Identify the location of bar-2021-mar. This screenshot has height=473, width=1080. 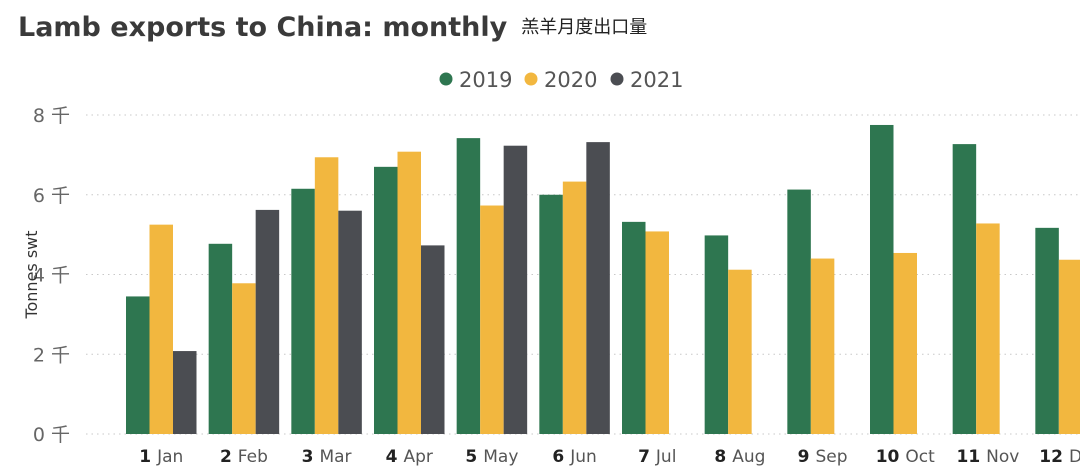
(350, 322).